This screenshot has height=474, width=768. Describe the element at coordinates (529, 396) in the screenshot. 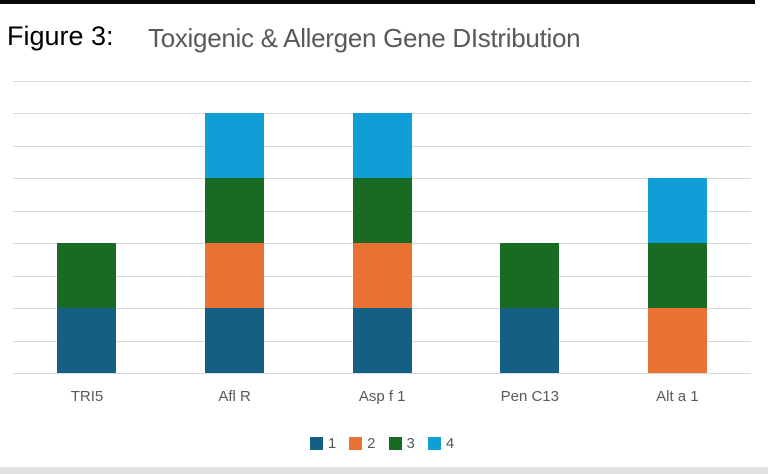

I see `x-axis-label: Pen C13` at that location.